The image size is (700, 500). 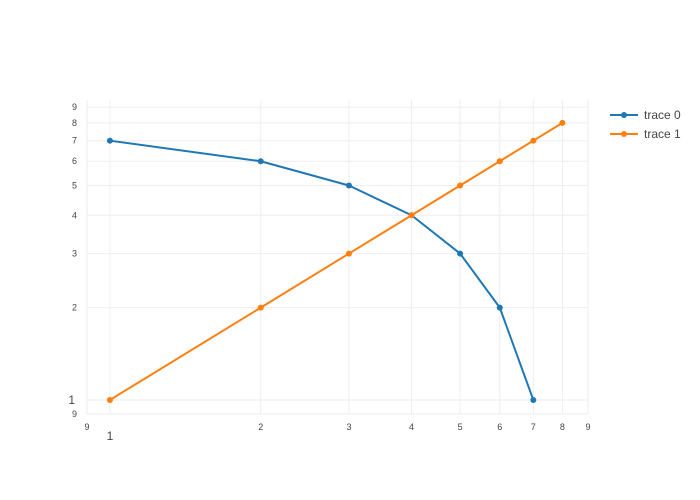 What do you see at coordinates (348, 427) in the screenshot?
I see `x-tick-label: 3` at bounding box center [348, 427].